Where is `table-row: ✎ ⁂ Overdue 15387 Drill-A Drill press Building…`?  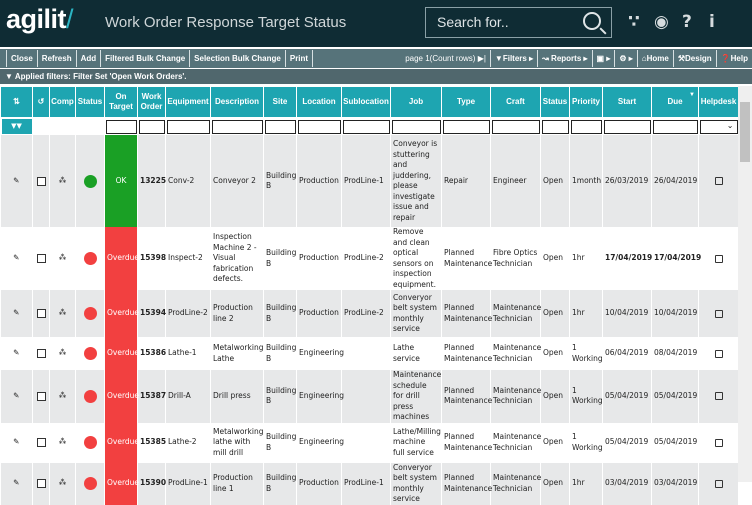
table-row: ✎ ⁂ Overdue 15387 Drill-A Drill press Building… is located at coordinates (369, 396).